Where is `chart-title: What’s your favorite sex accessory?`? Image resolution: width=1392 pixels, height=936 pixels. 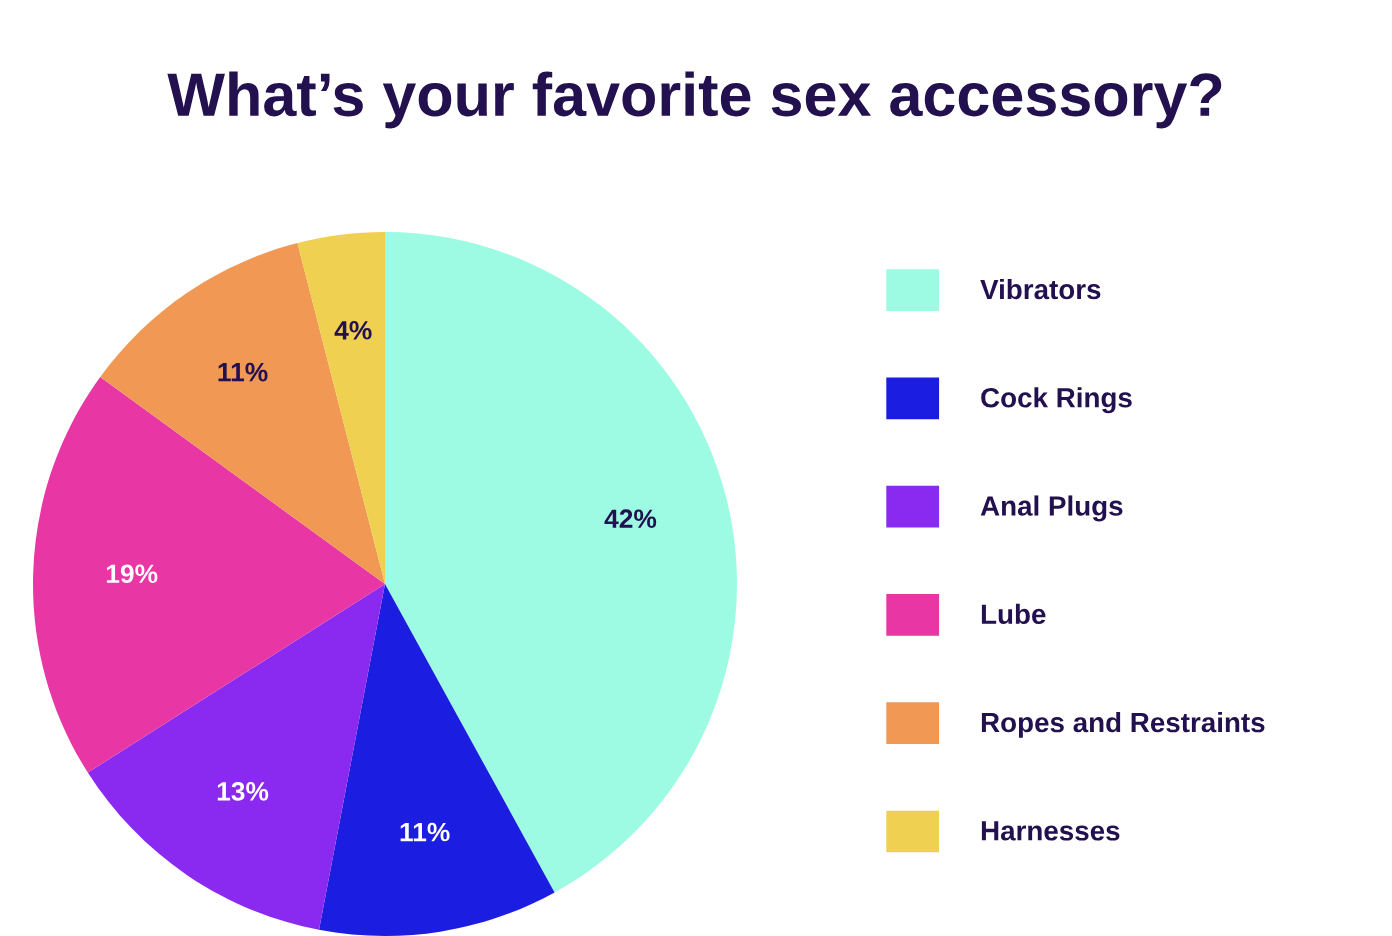
chart-title: What’s your favorite sex accessory? is located at coordinates (694, 100).